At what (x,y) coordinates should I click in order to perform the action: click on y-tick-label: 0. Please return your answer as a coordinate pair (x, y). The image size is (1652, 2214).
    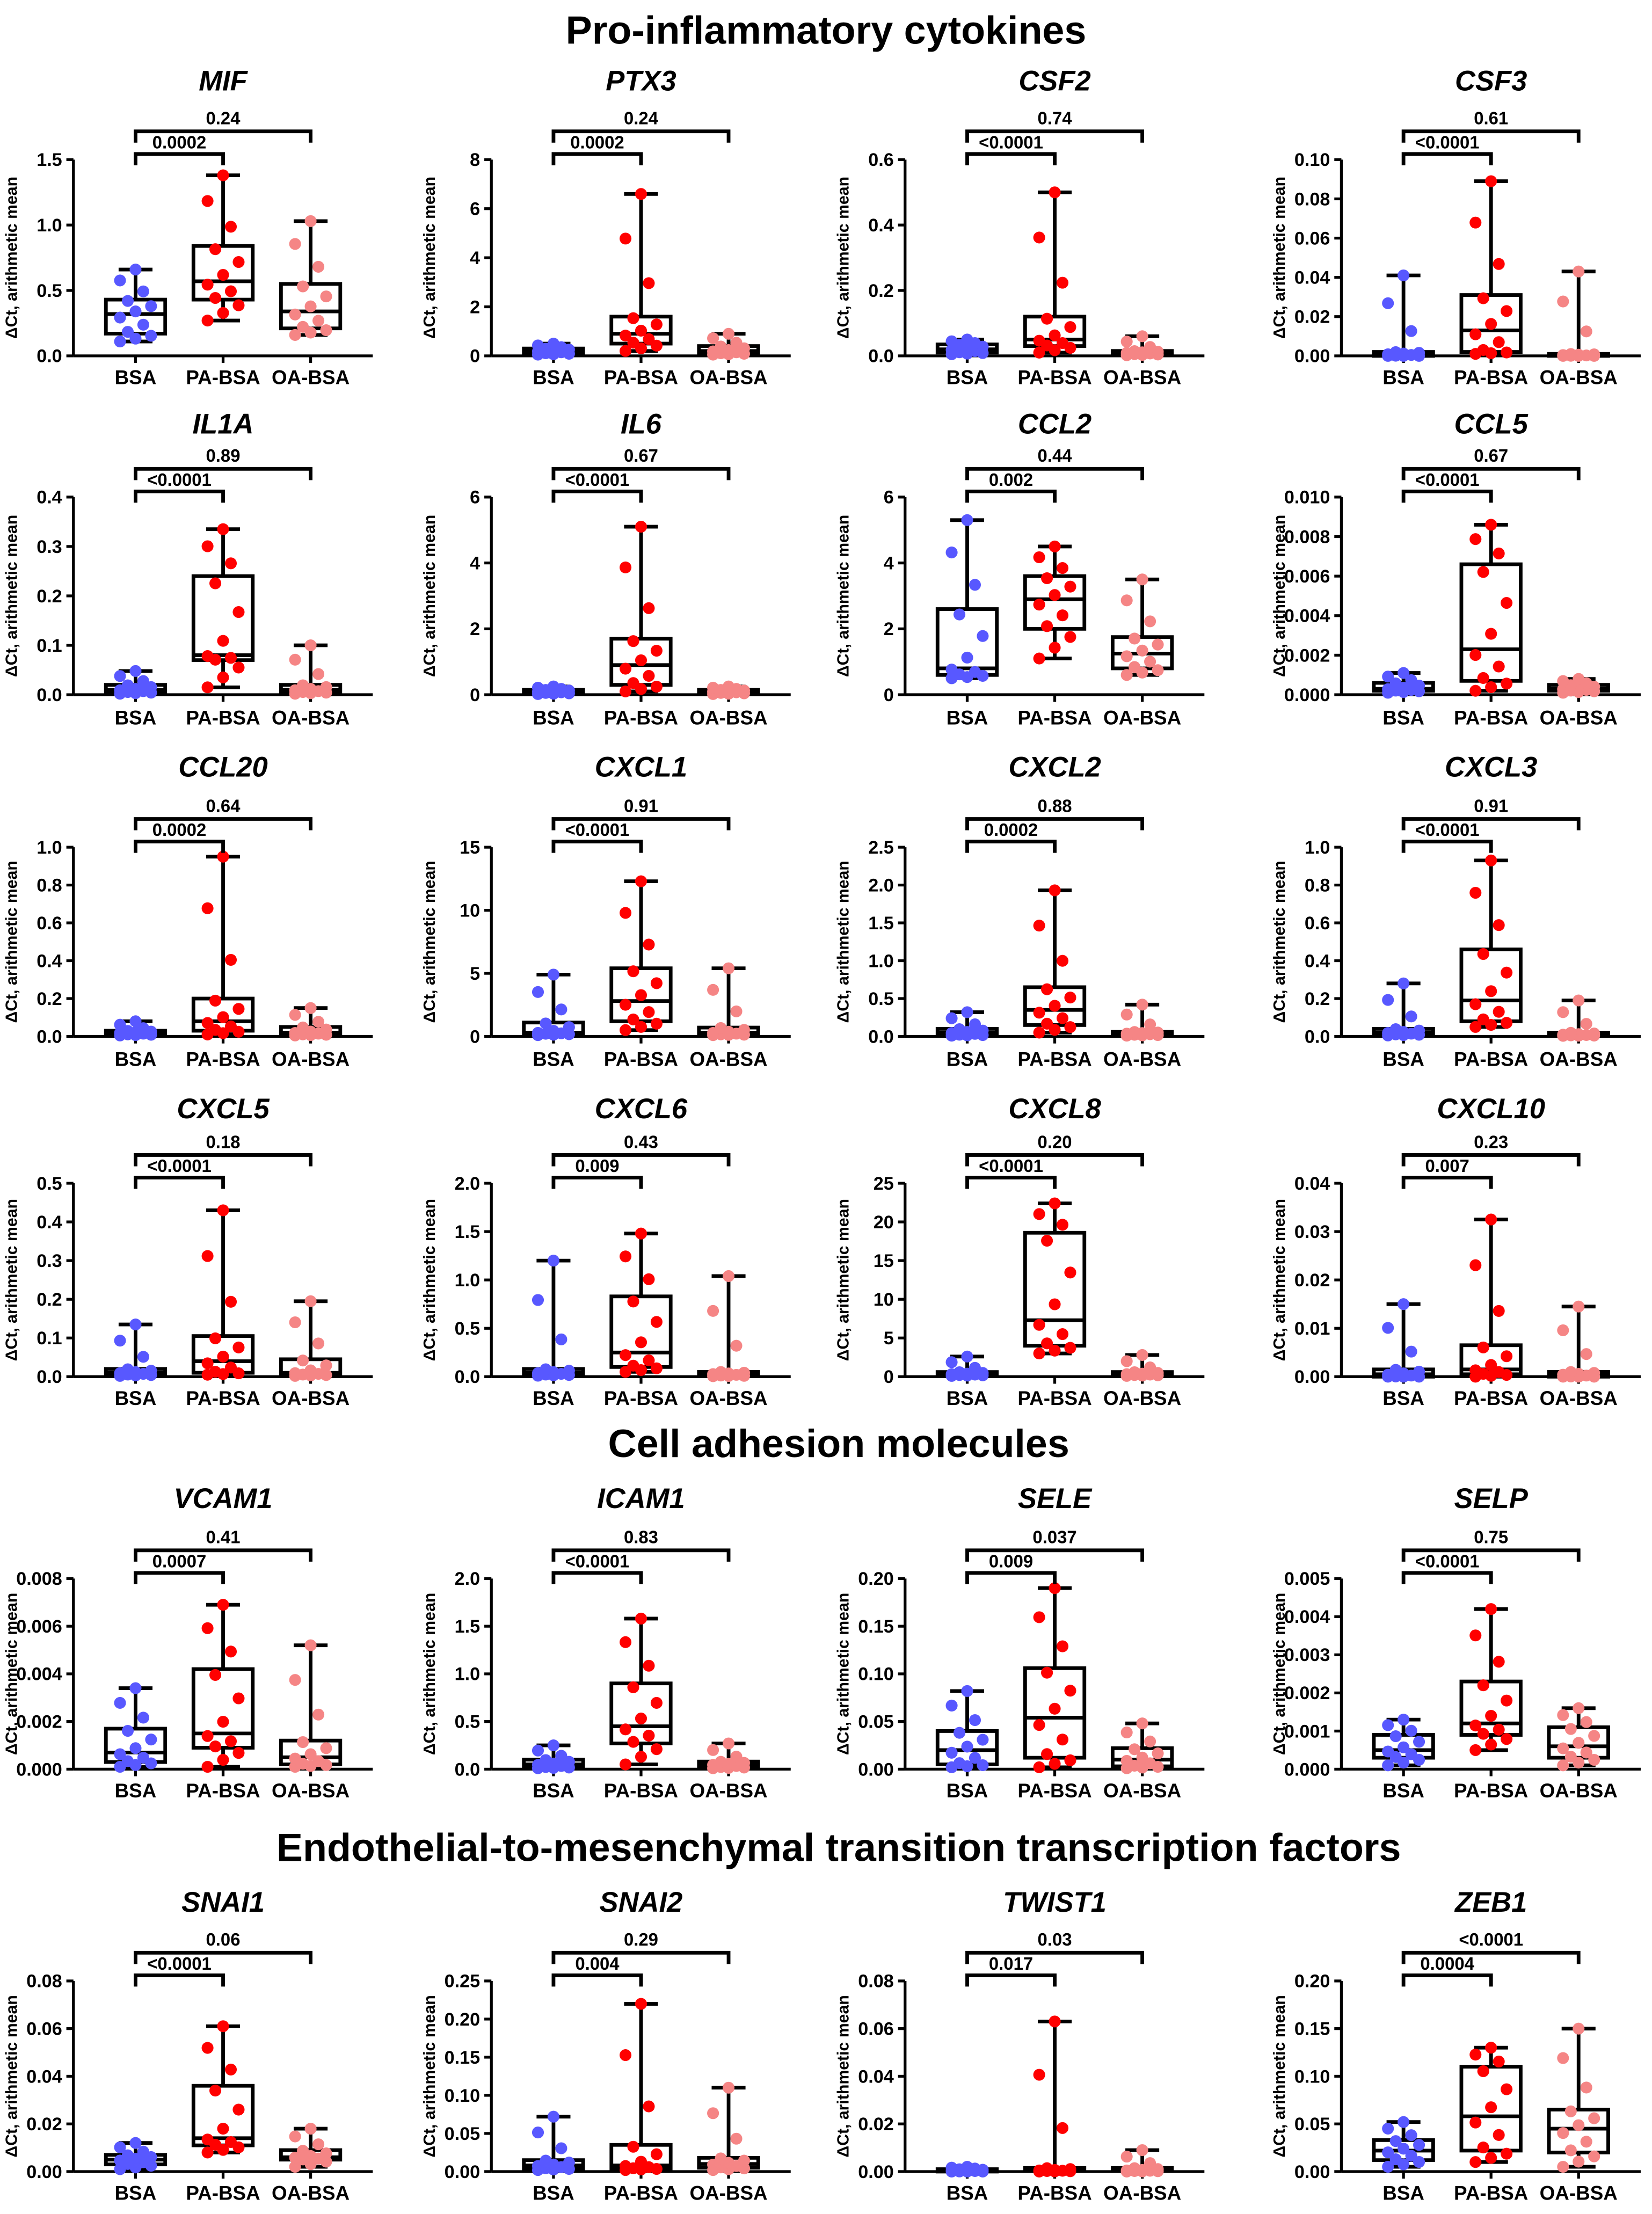
    Looking at the image, I should click on (475, 695).